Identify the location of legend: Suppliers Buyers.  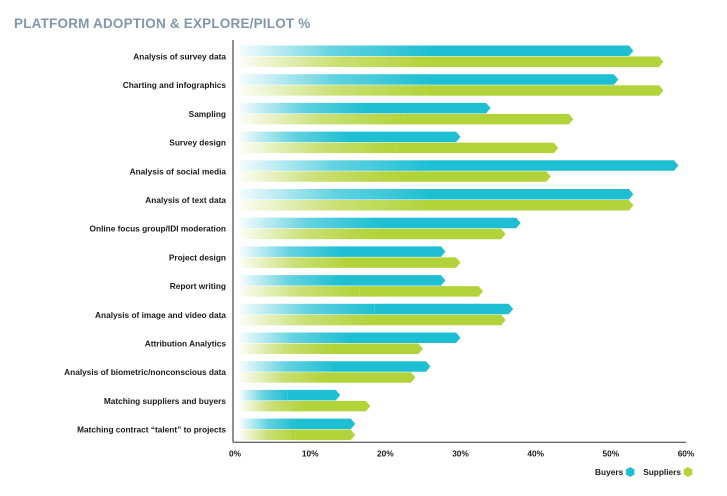
(644, 472).